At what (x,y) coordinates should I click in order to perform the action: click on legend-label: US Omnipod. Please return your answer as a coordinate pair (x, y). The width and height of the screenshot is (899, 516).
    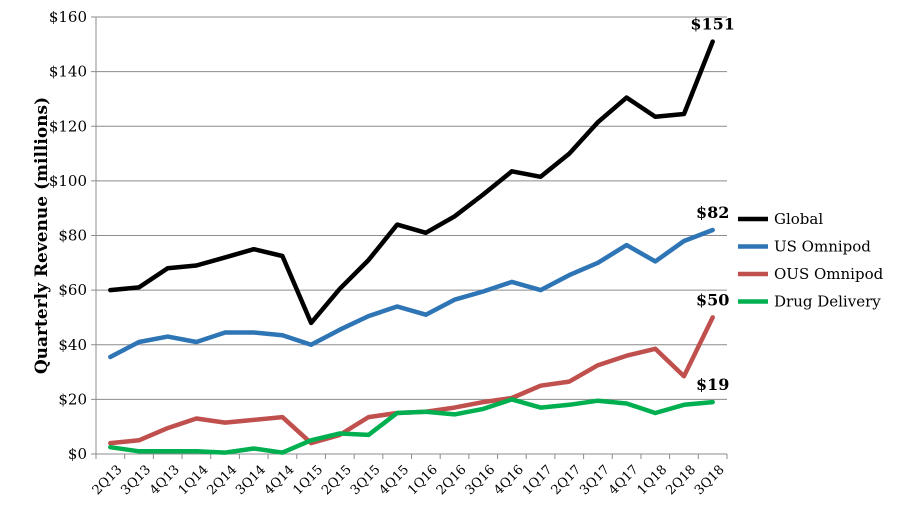
    Looking at the image, I should click on (822, 247).